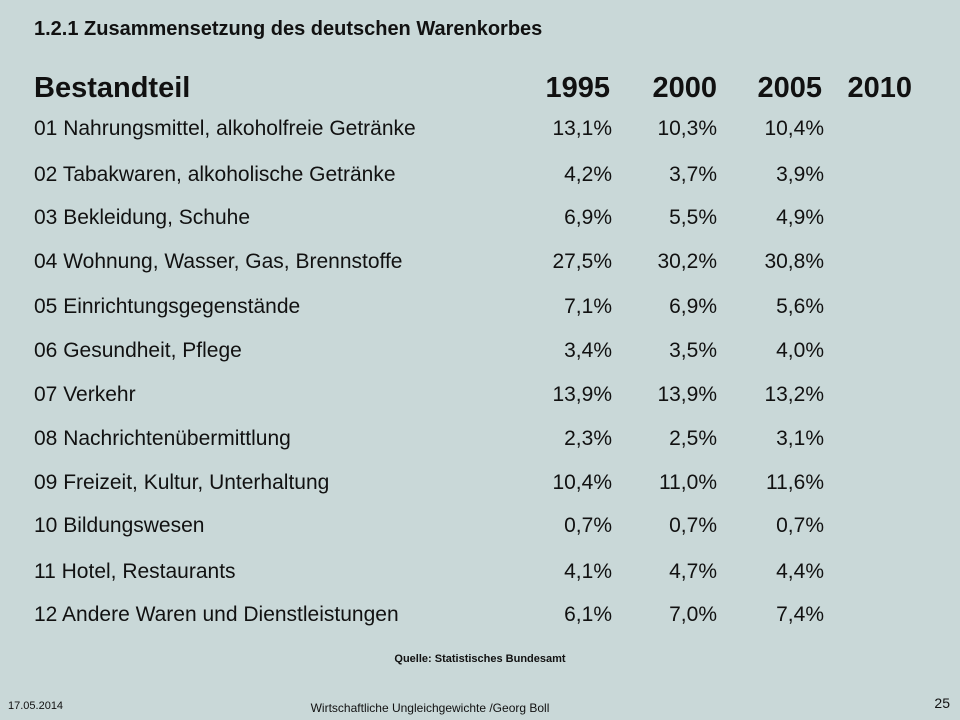  Describe the element at coordinates (693, 614) in the screenshot. I see `table-cell: 7,0%` at that location.